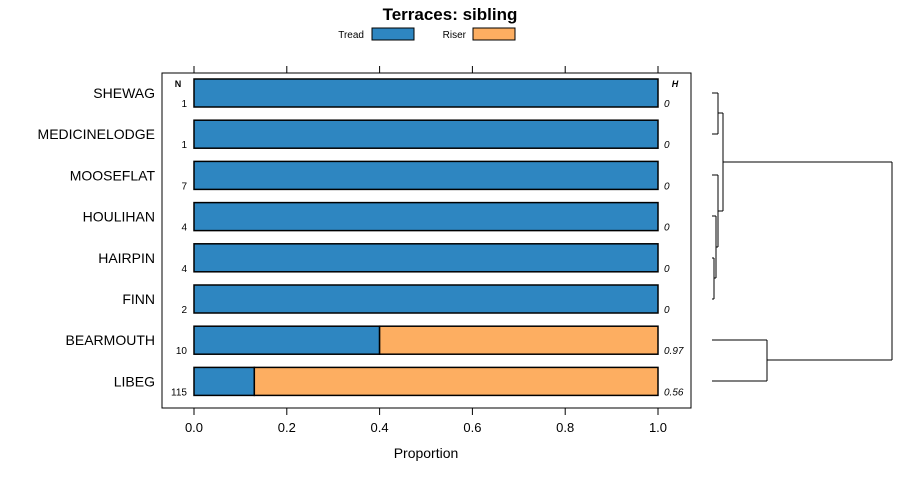  What do you see at coordinates (675, 84) in the screenshot?
I see `h-header: H` at bounding box center [675, 84].